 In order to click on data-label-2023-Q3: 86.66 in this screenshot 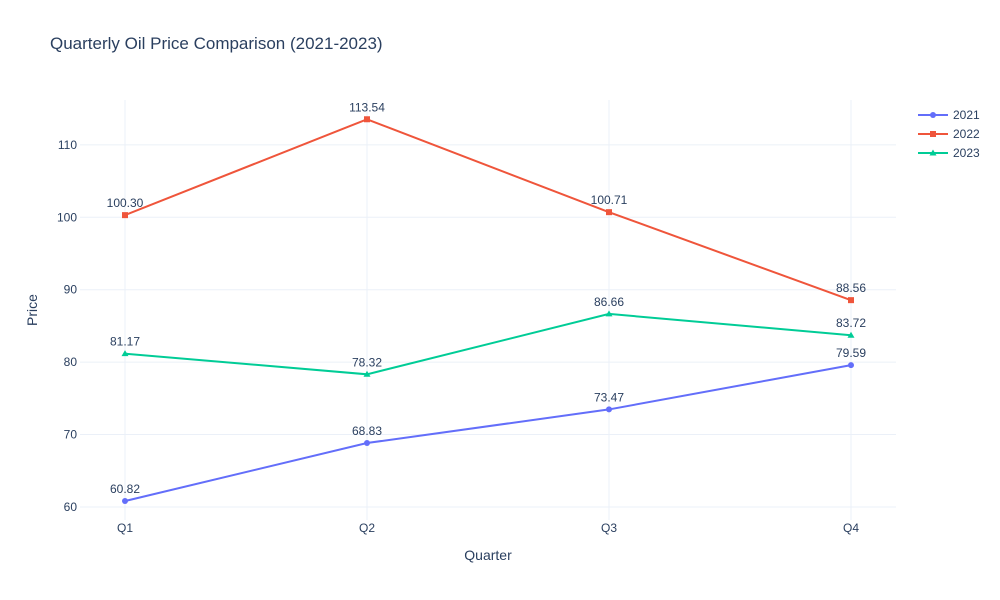, I will do `click(609, 302)`.